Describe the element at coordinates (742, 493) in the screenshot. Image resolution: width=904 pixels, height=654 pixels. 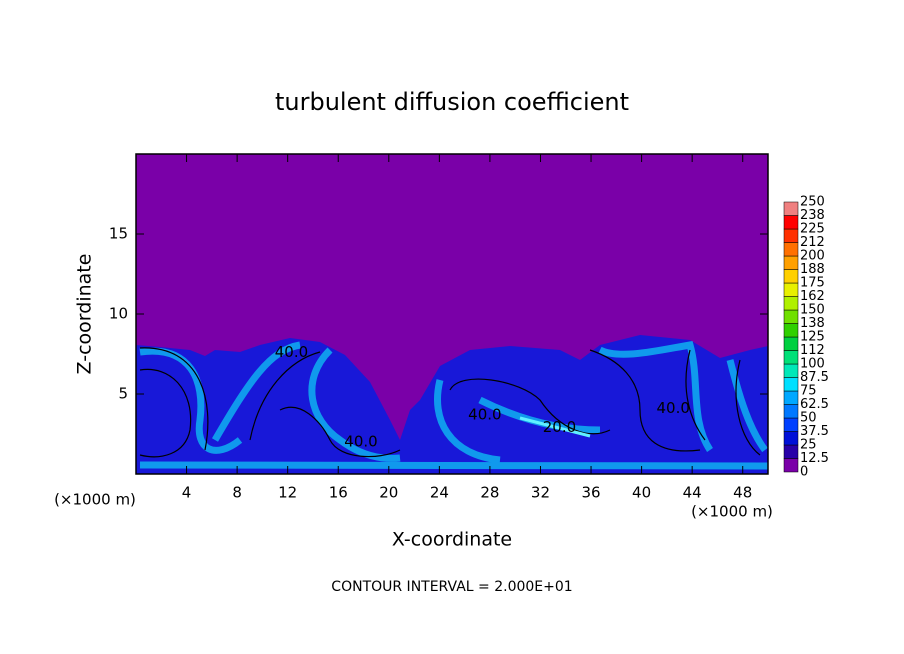
I see `x-tick-label: 48` at that location.